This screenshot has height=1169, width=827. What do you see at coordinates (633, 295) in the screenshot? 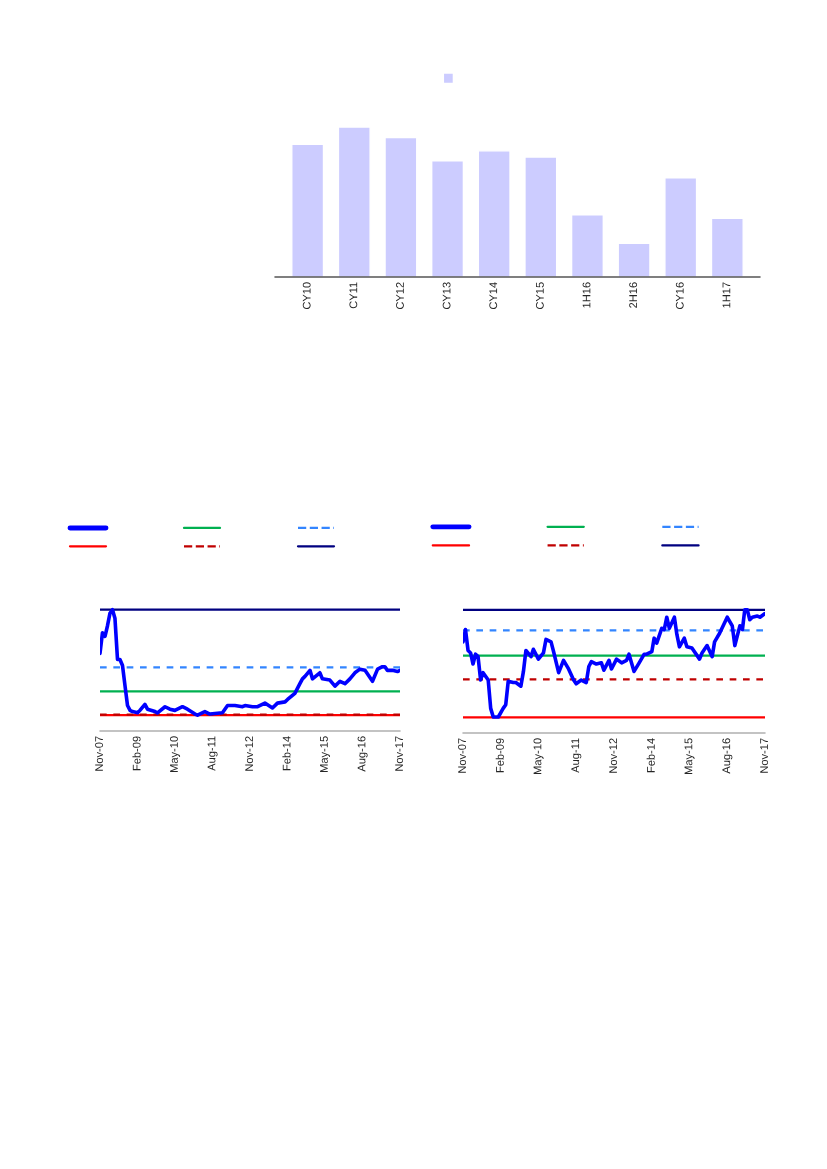
I see `x-tick-label: 2H16` at bounding box center [633, 295].